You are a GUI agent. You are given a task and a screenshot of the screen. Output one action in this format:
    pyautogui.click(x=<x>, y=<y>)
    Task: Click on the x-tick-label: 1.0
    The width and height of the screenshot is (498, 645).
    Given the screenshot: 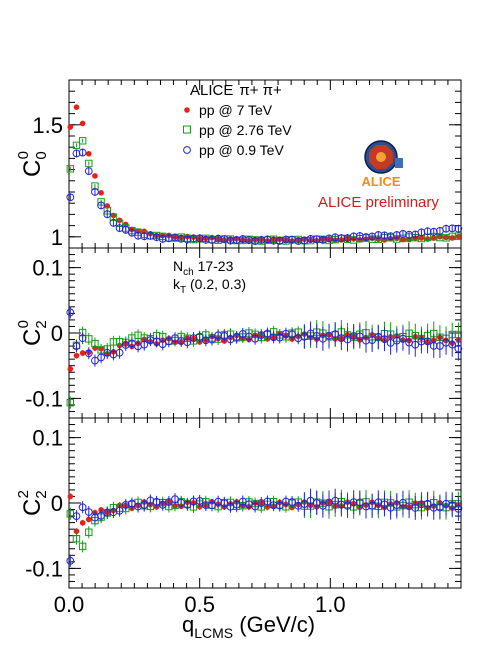 What is the action you would take?
    pyautogui.click(x=330, y=604)
    